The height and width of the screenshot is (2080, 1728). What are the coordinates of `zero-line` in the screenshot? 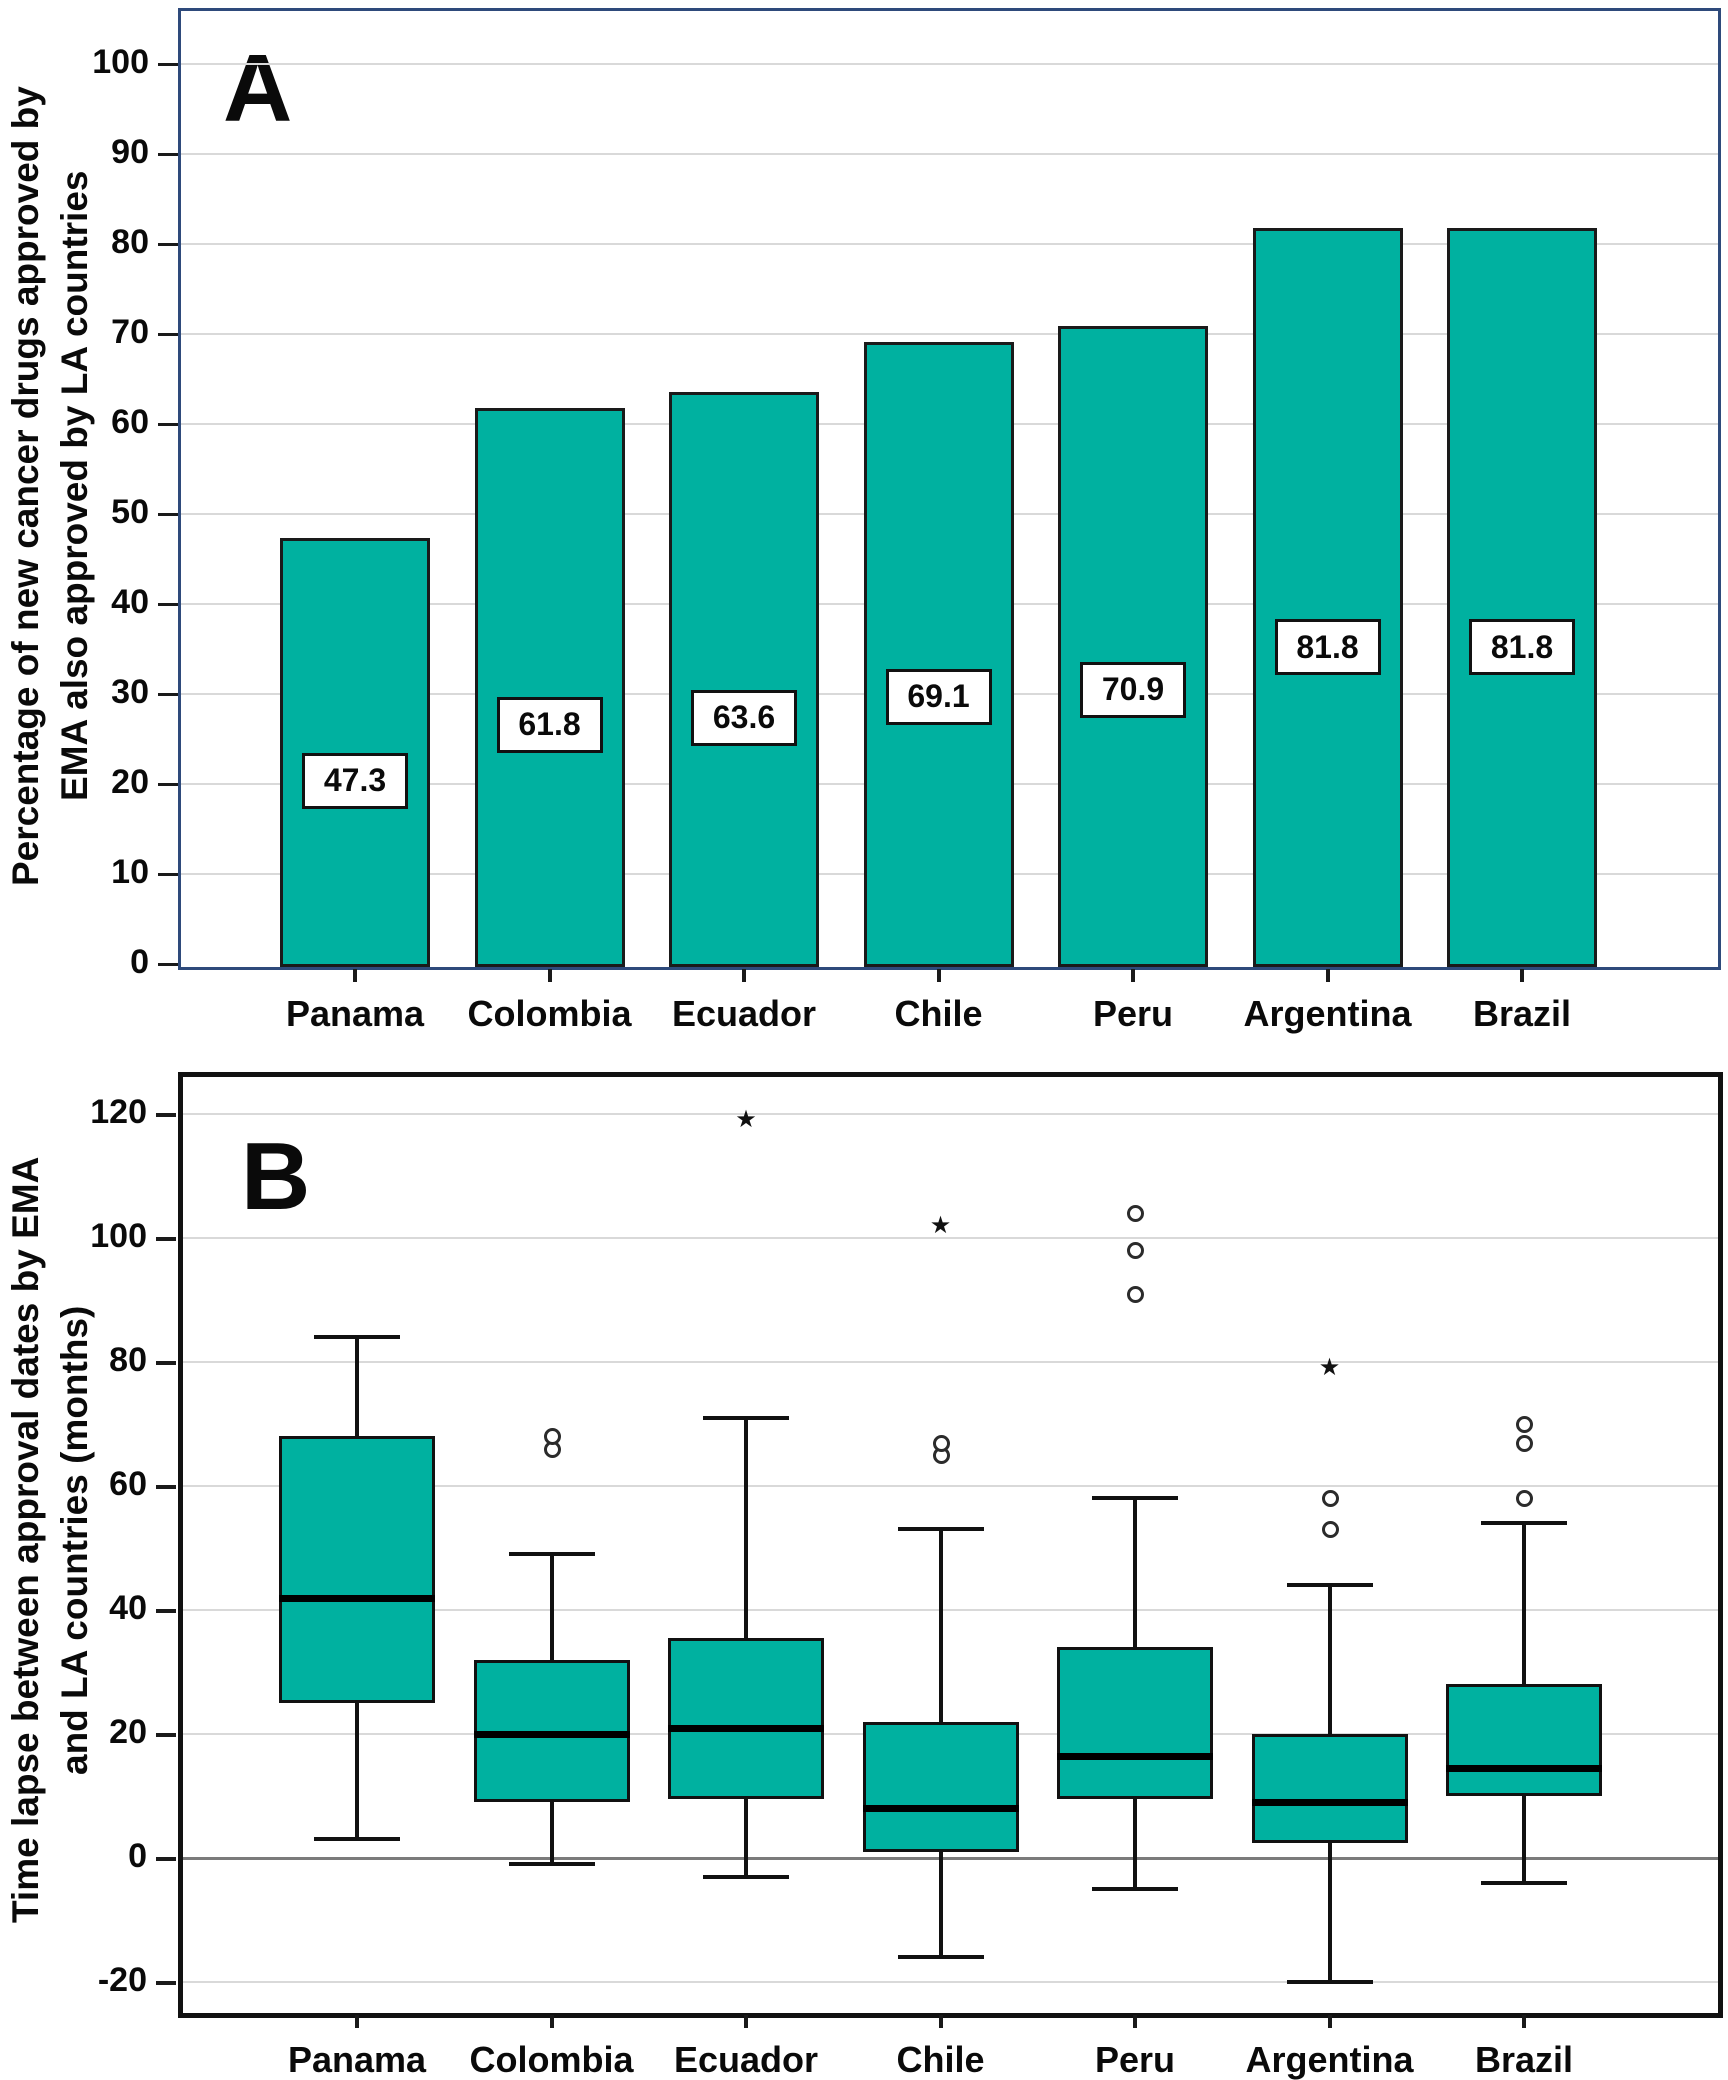 It's located at (950, 1858).